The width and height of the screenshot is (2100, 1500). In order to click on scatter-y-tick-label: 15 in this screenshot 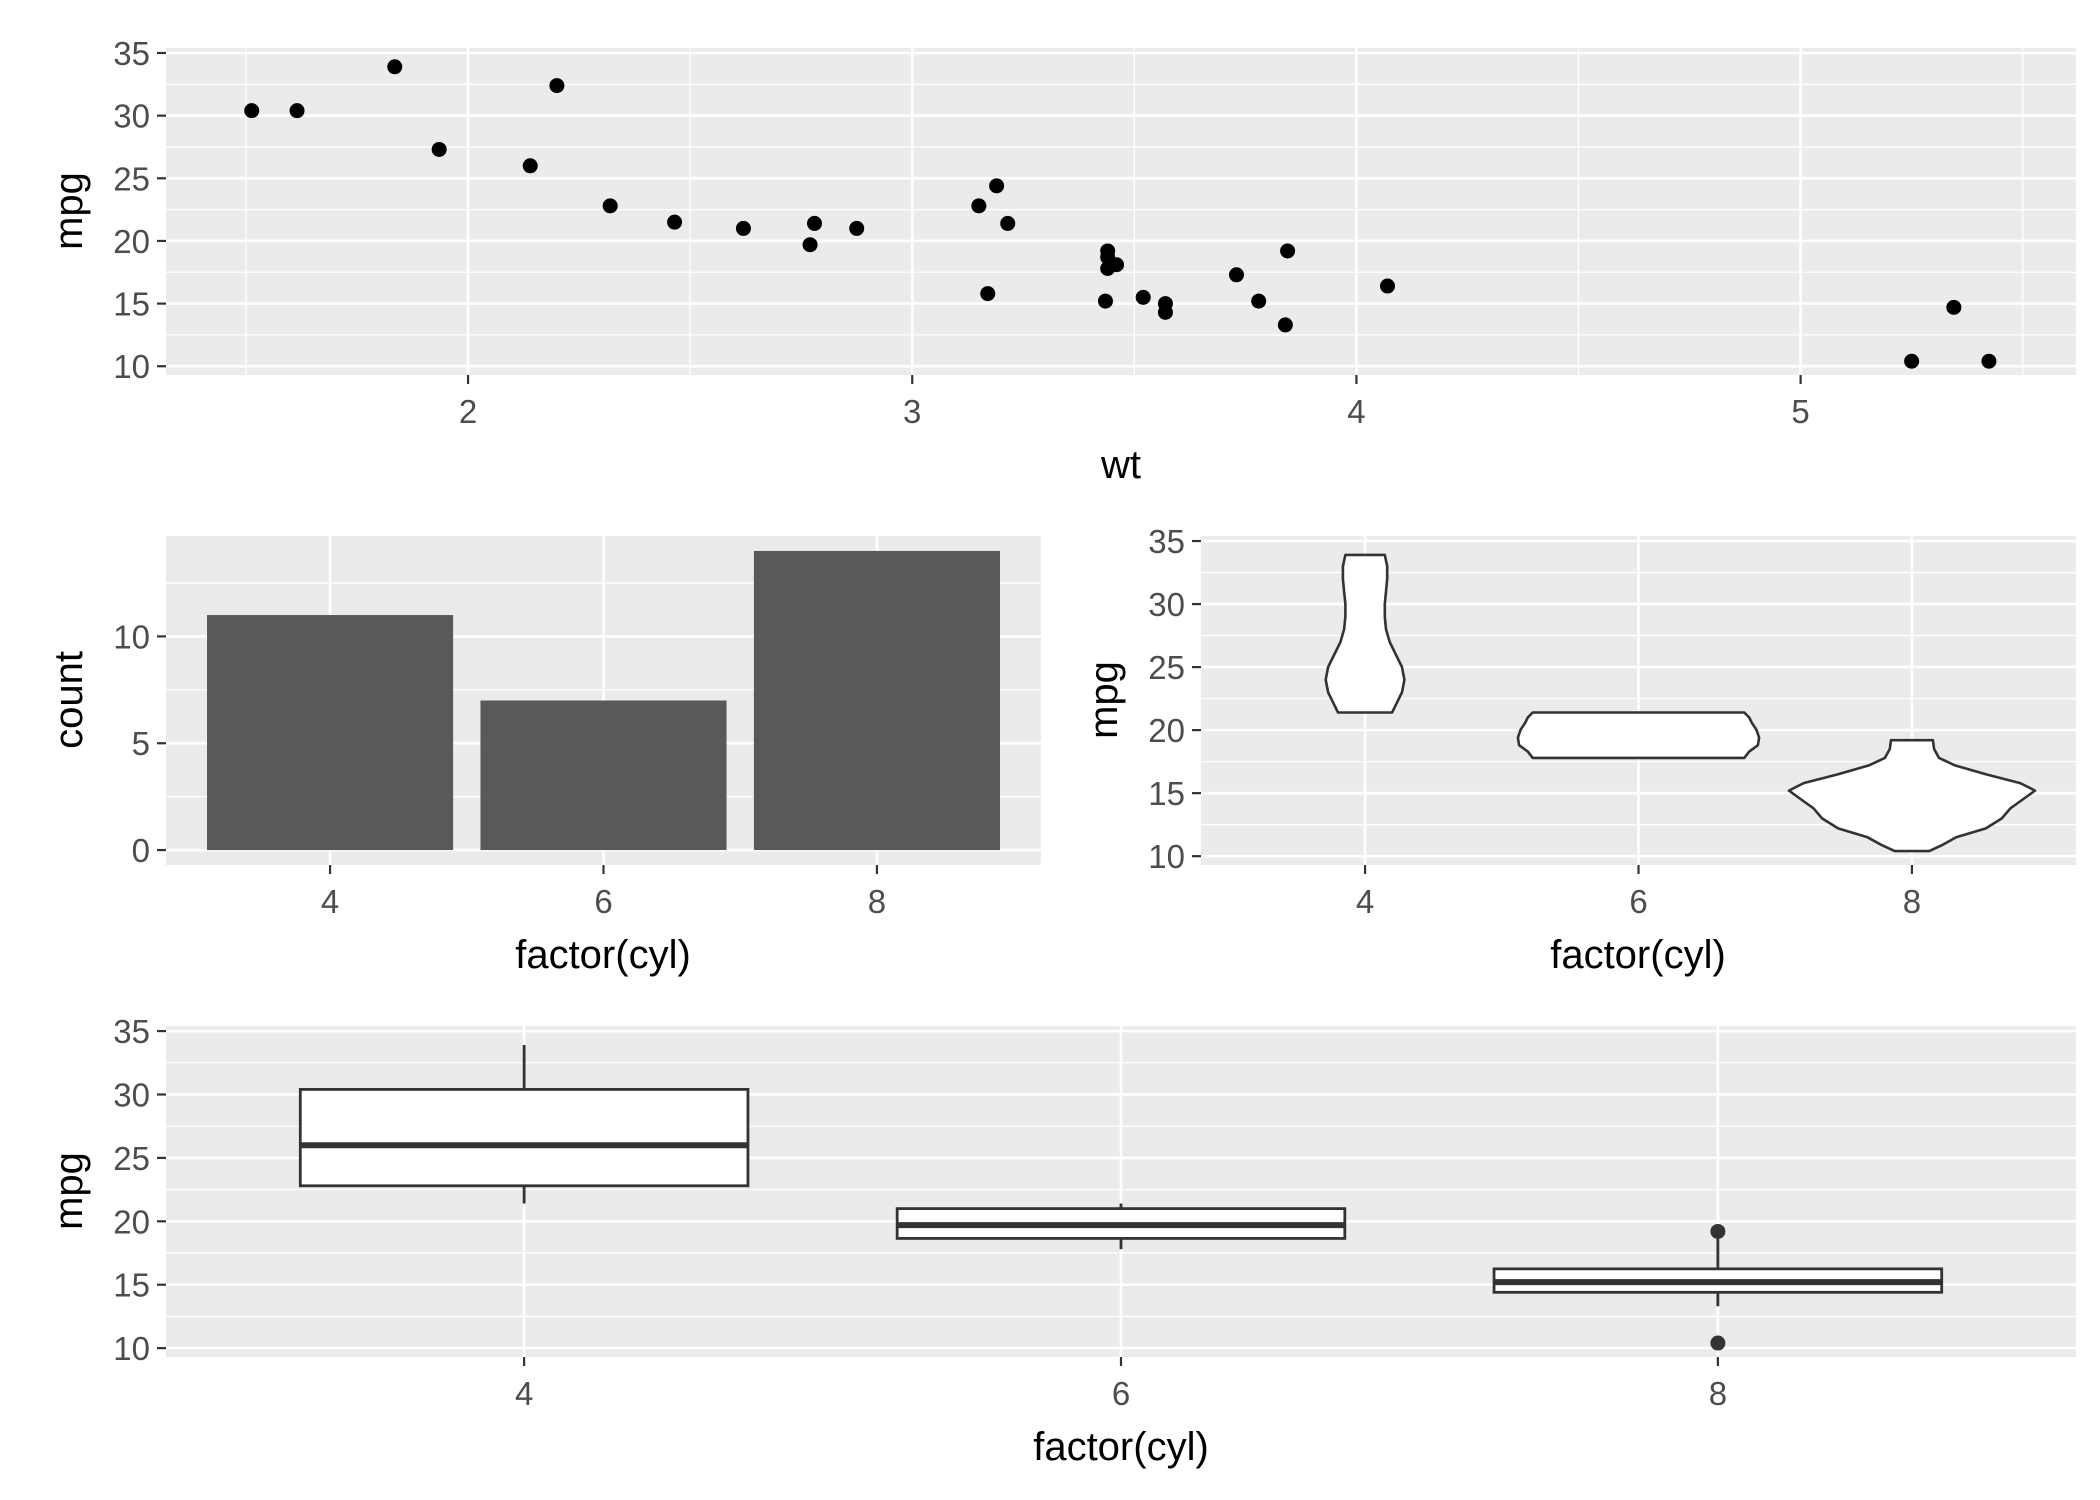, I will do `click(131, 304)`.